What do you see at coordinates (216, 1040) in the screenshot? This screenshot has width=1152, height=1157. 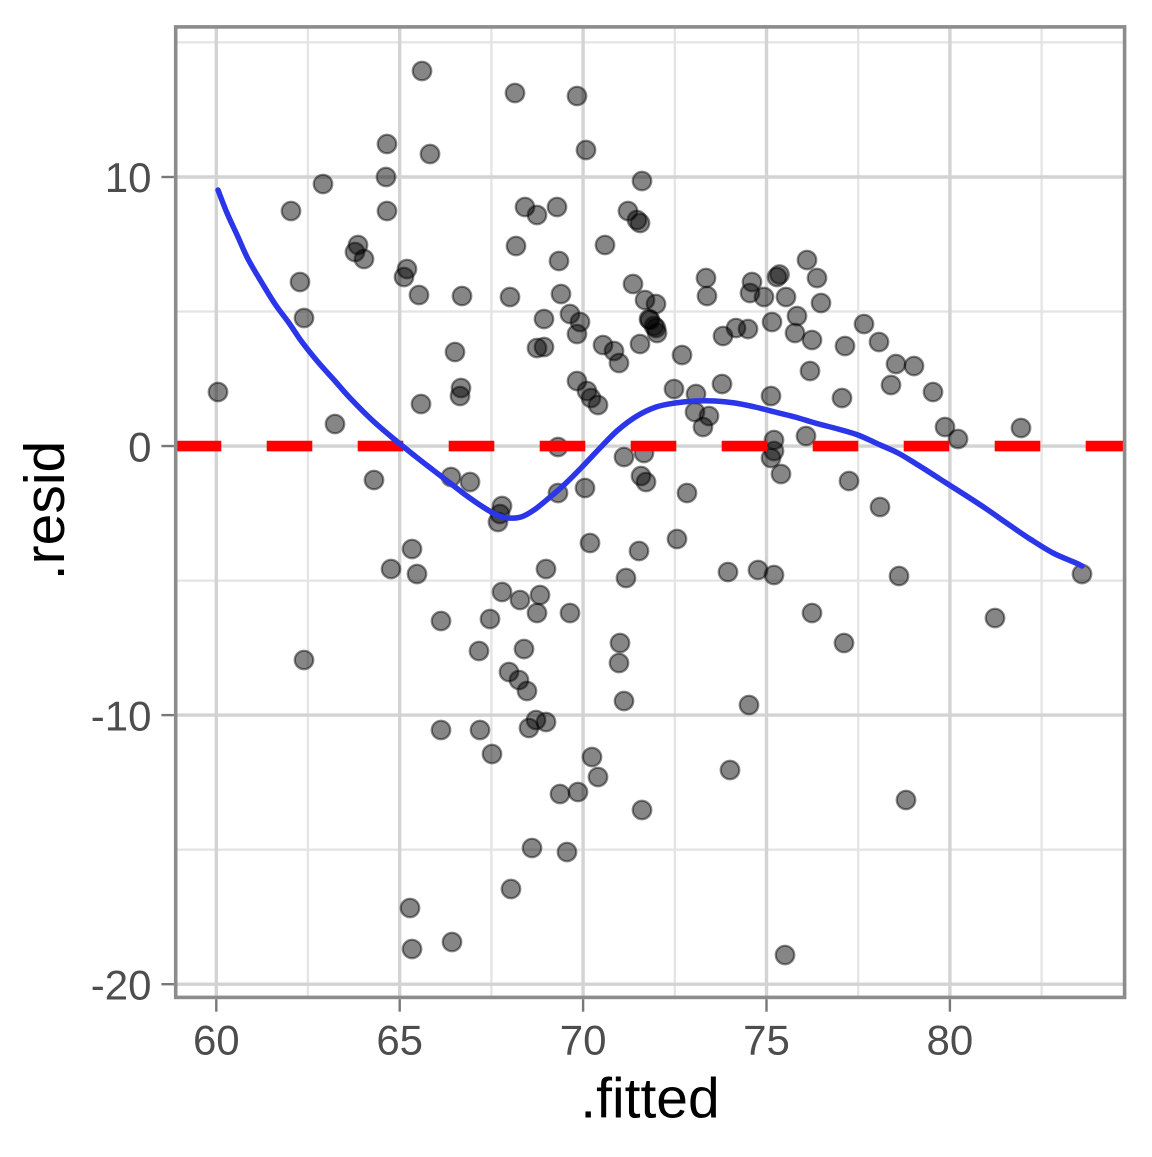 I see `svg-text: 60` at bounding box center [216, 1040].